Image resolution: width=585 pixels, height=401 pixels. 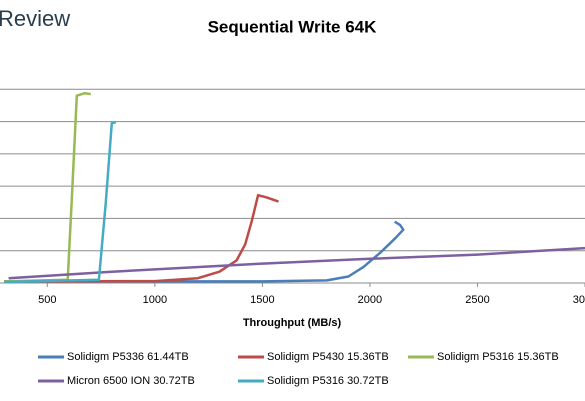 I want to click on legend-label: Micron 6500 ION 30.72TB, so click(x=131, y=381).